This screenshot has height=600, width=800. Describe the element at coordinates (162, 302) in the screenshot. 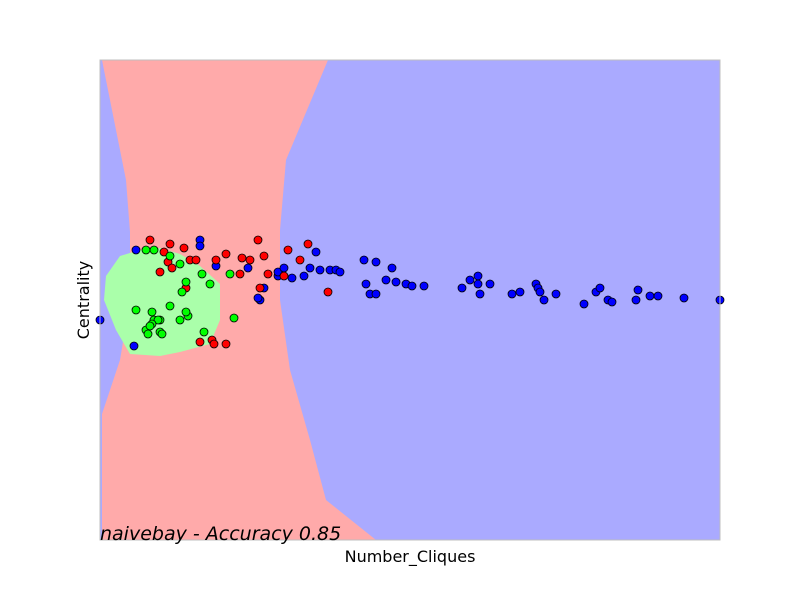

I see `green-decision-region` at that location.